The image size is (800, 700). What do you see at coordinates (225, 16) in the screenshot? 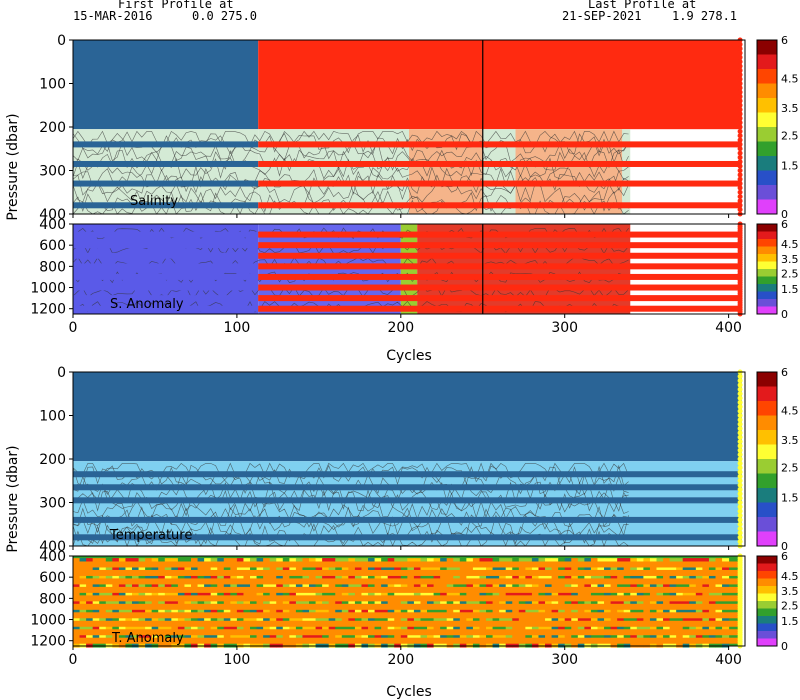
I see `first-profile-values: 0.0 275.0` at bounding box center [225, 16].